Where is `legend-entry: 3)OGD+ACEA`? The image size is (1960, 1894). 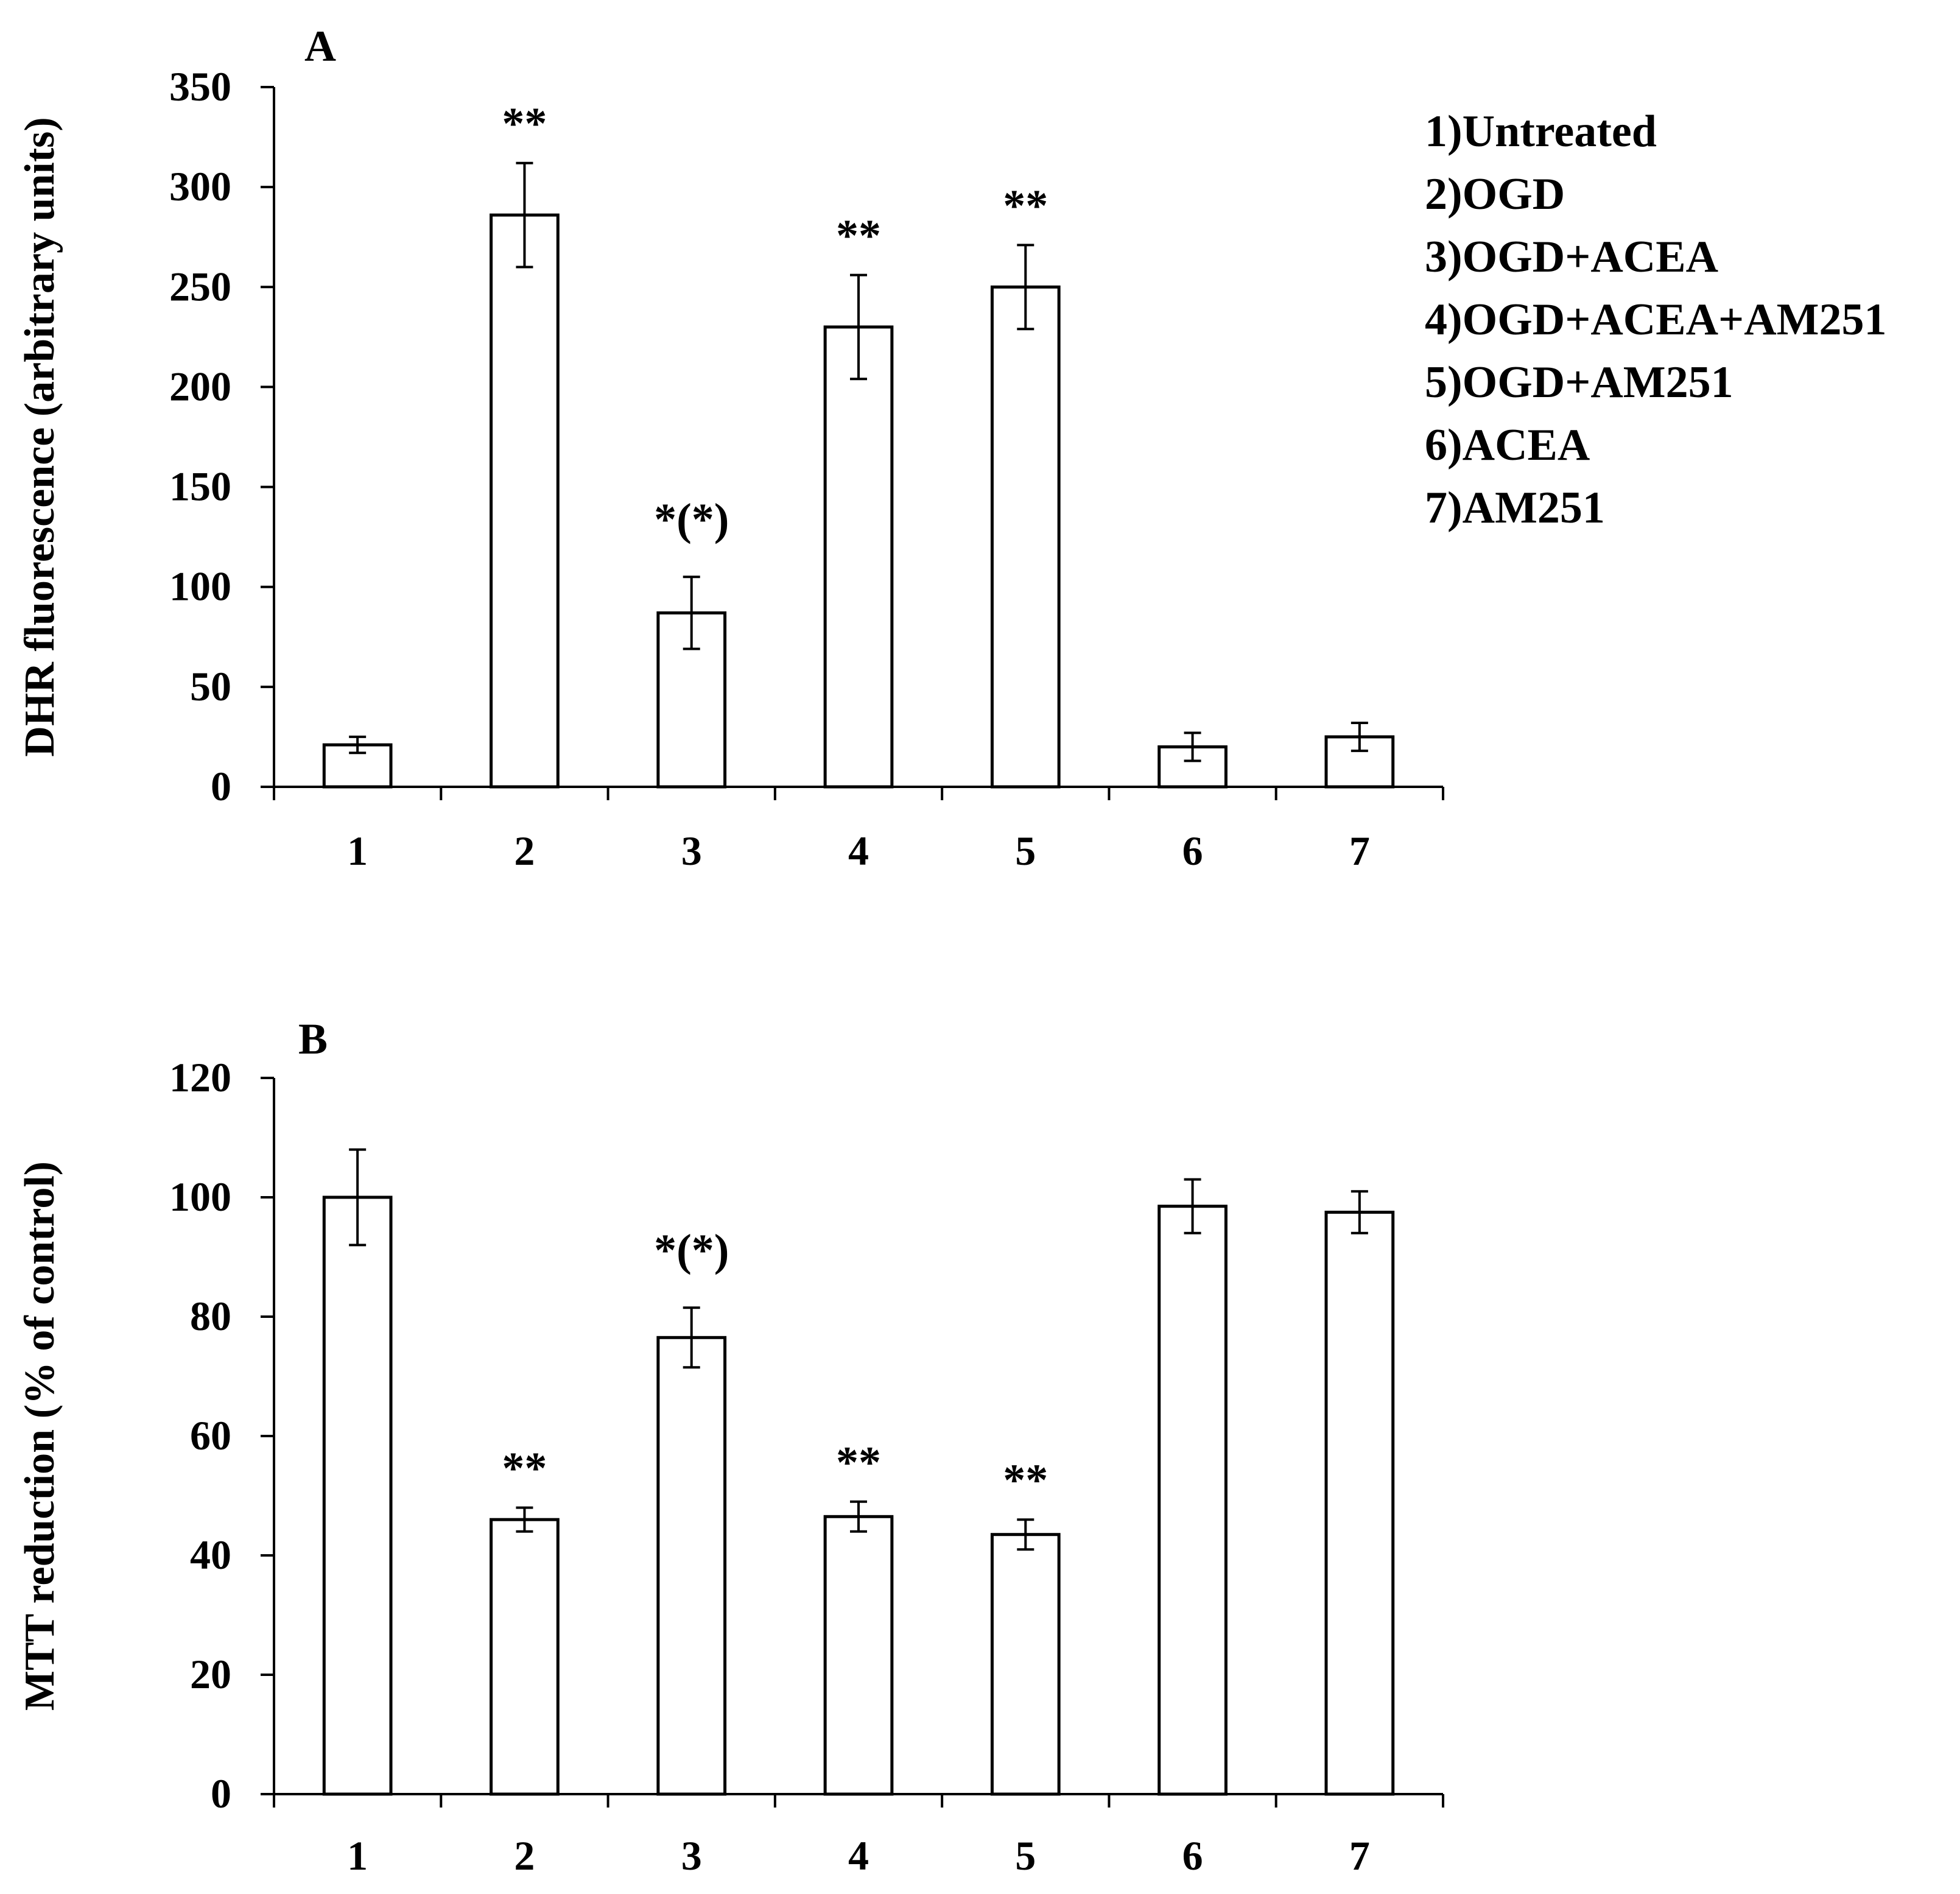 legend-entry: 3)OGD+ACEA is located at coordinates (1572, 257).